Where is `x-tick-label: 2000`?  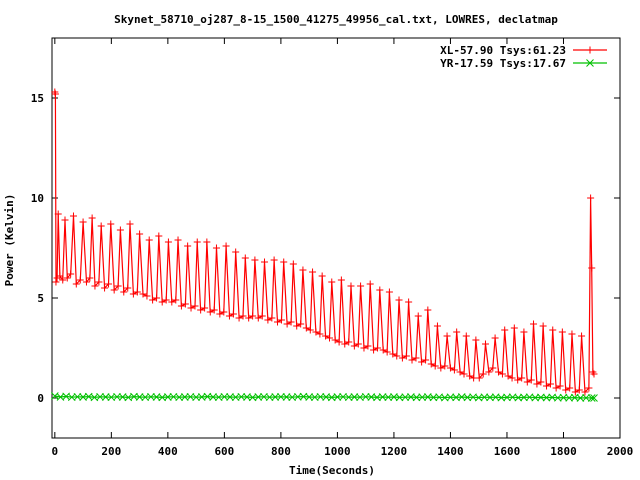
x-tick-label: 2000 is located at coordinates (620, 451).